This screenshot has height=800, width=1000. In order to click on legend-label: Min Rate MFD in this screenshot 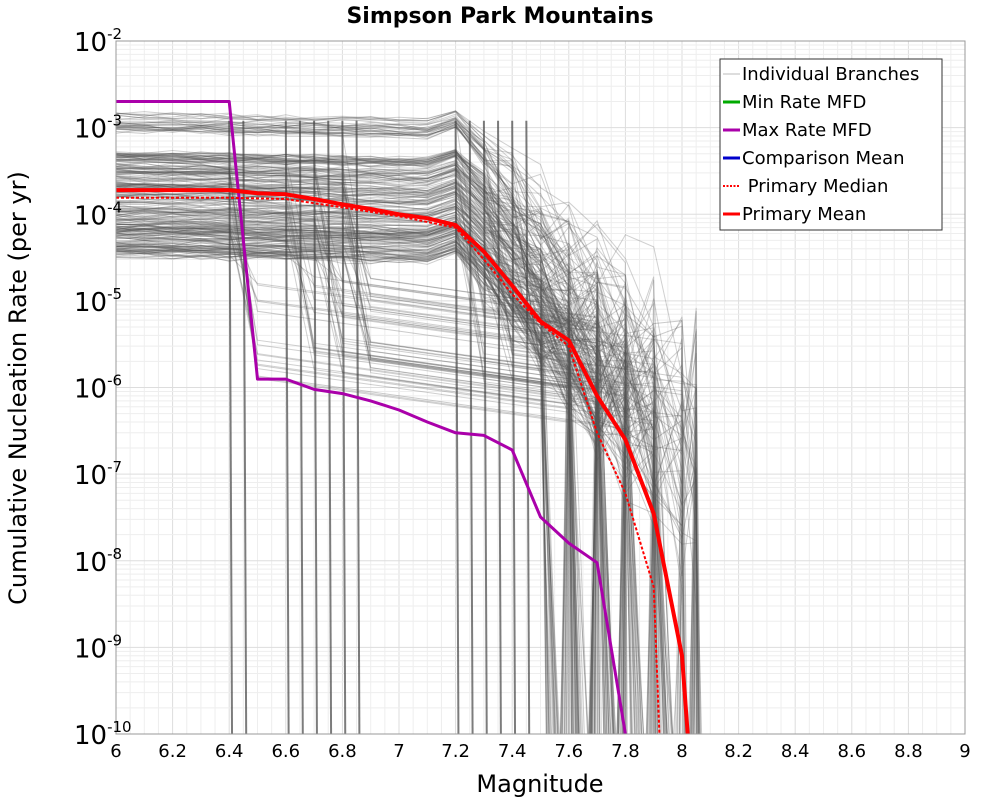, I will do `click(804, 102)`.